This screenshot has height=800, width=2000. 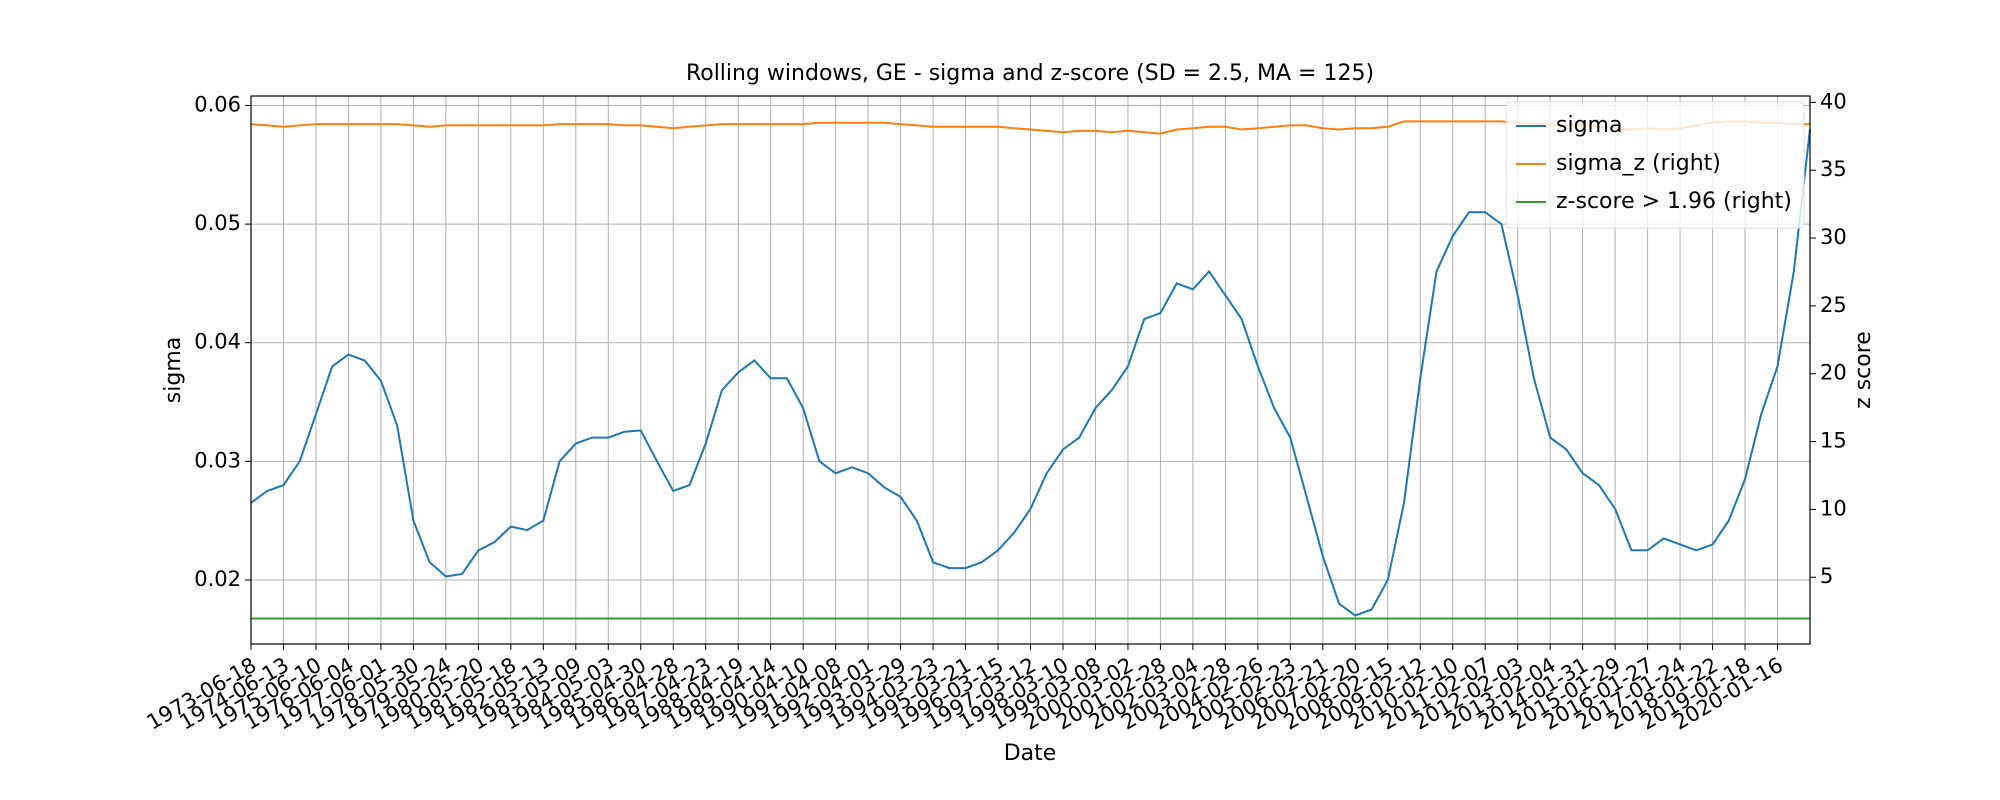 I want to click on y-tick-label: 0.05, so click(x=217, y=223).